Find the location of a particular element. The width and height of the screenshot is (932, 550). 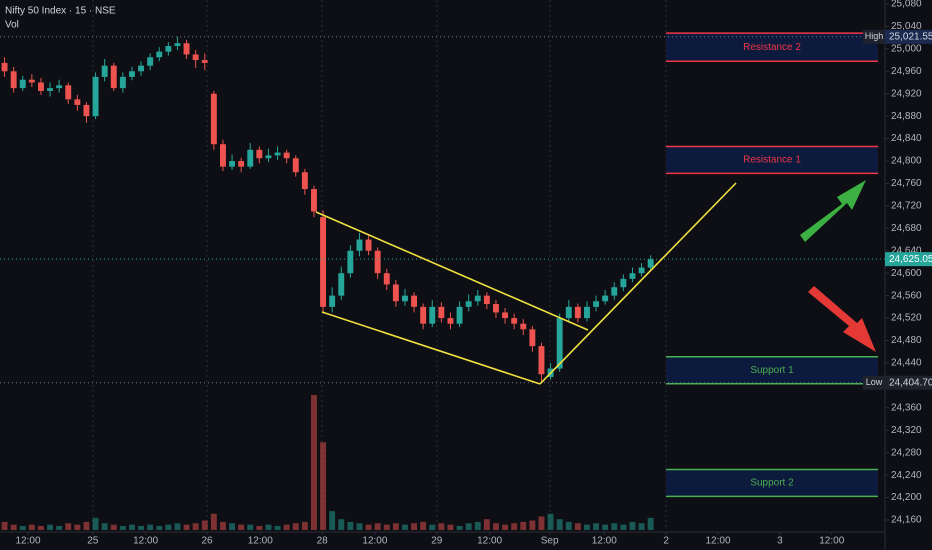

price-tag-label: 24,404.70 is located at coordinates (910, 382).